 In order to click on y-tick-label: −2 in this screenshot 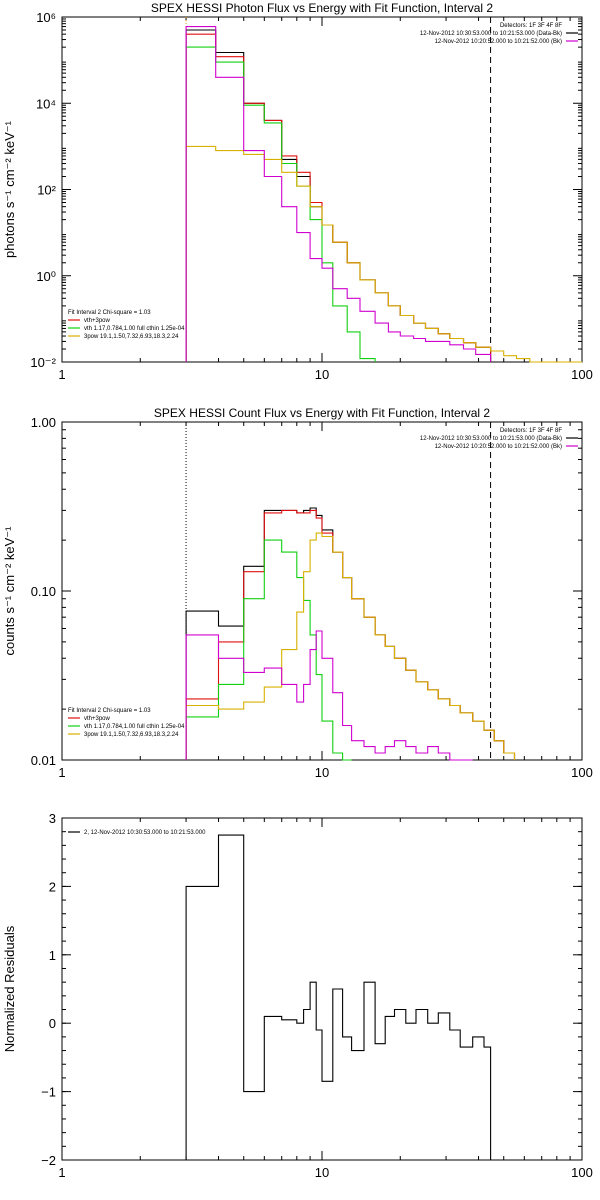, I will do `click(48, 1160)`.